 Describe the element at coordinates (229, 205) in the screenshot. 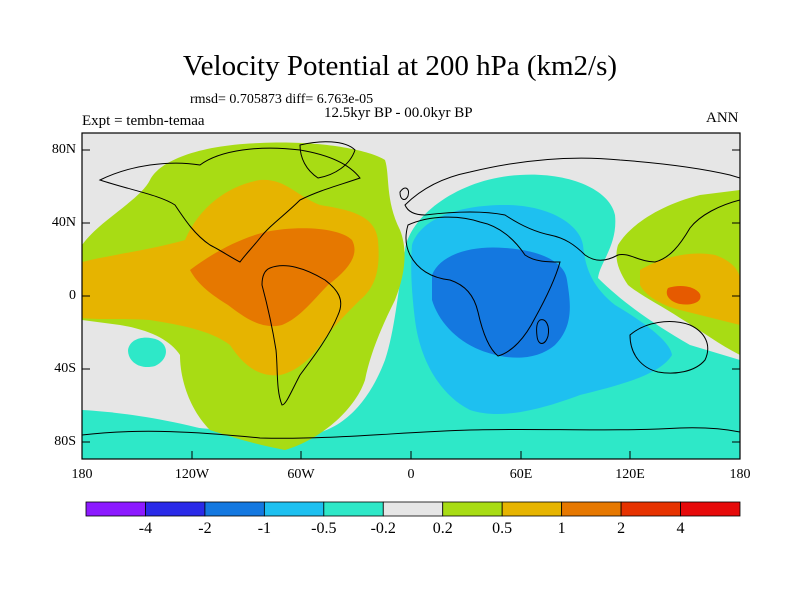

I see `coast-north-america` at that location.